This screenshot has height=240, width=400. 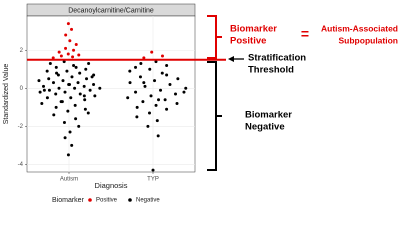 I want to click on legend-label: Positive, so click(x=107, y=201).